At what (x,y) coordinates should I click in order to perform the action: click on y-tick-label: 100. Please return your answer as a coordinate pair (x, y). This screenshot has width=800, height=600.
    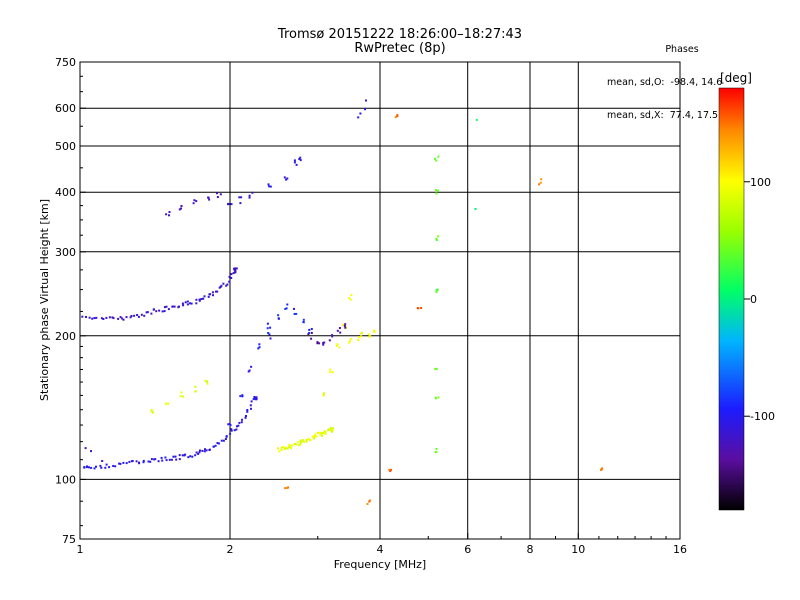
    Looking at the image, I should click on (65, 479).